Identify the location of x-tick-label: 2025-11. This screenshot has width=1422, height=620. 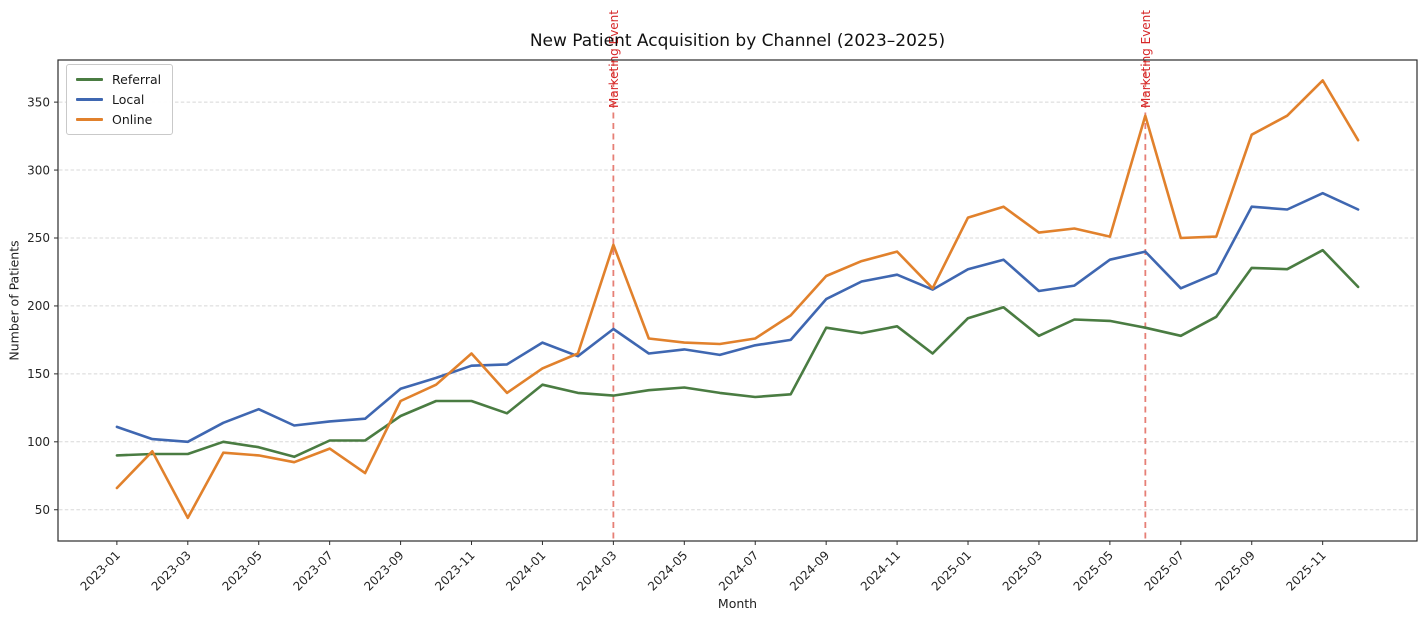
(1305, 570).